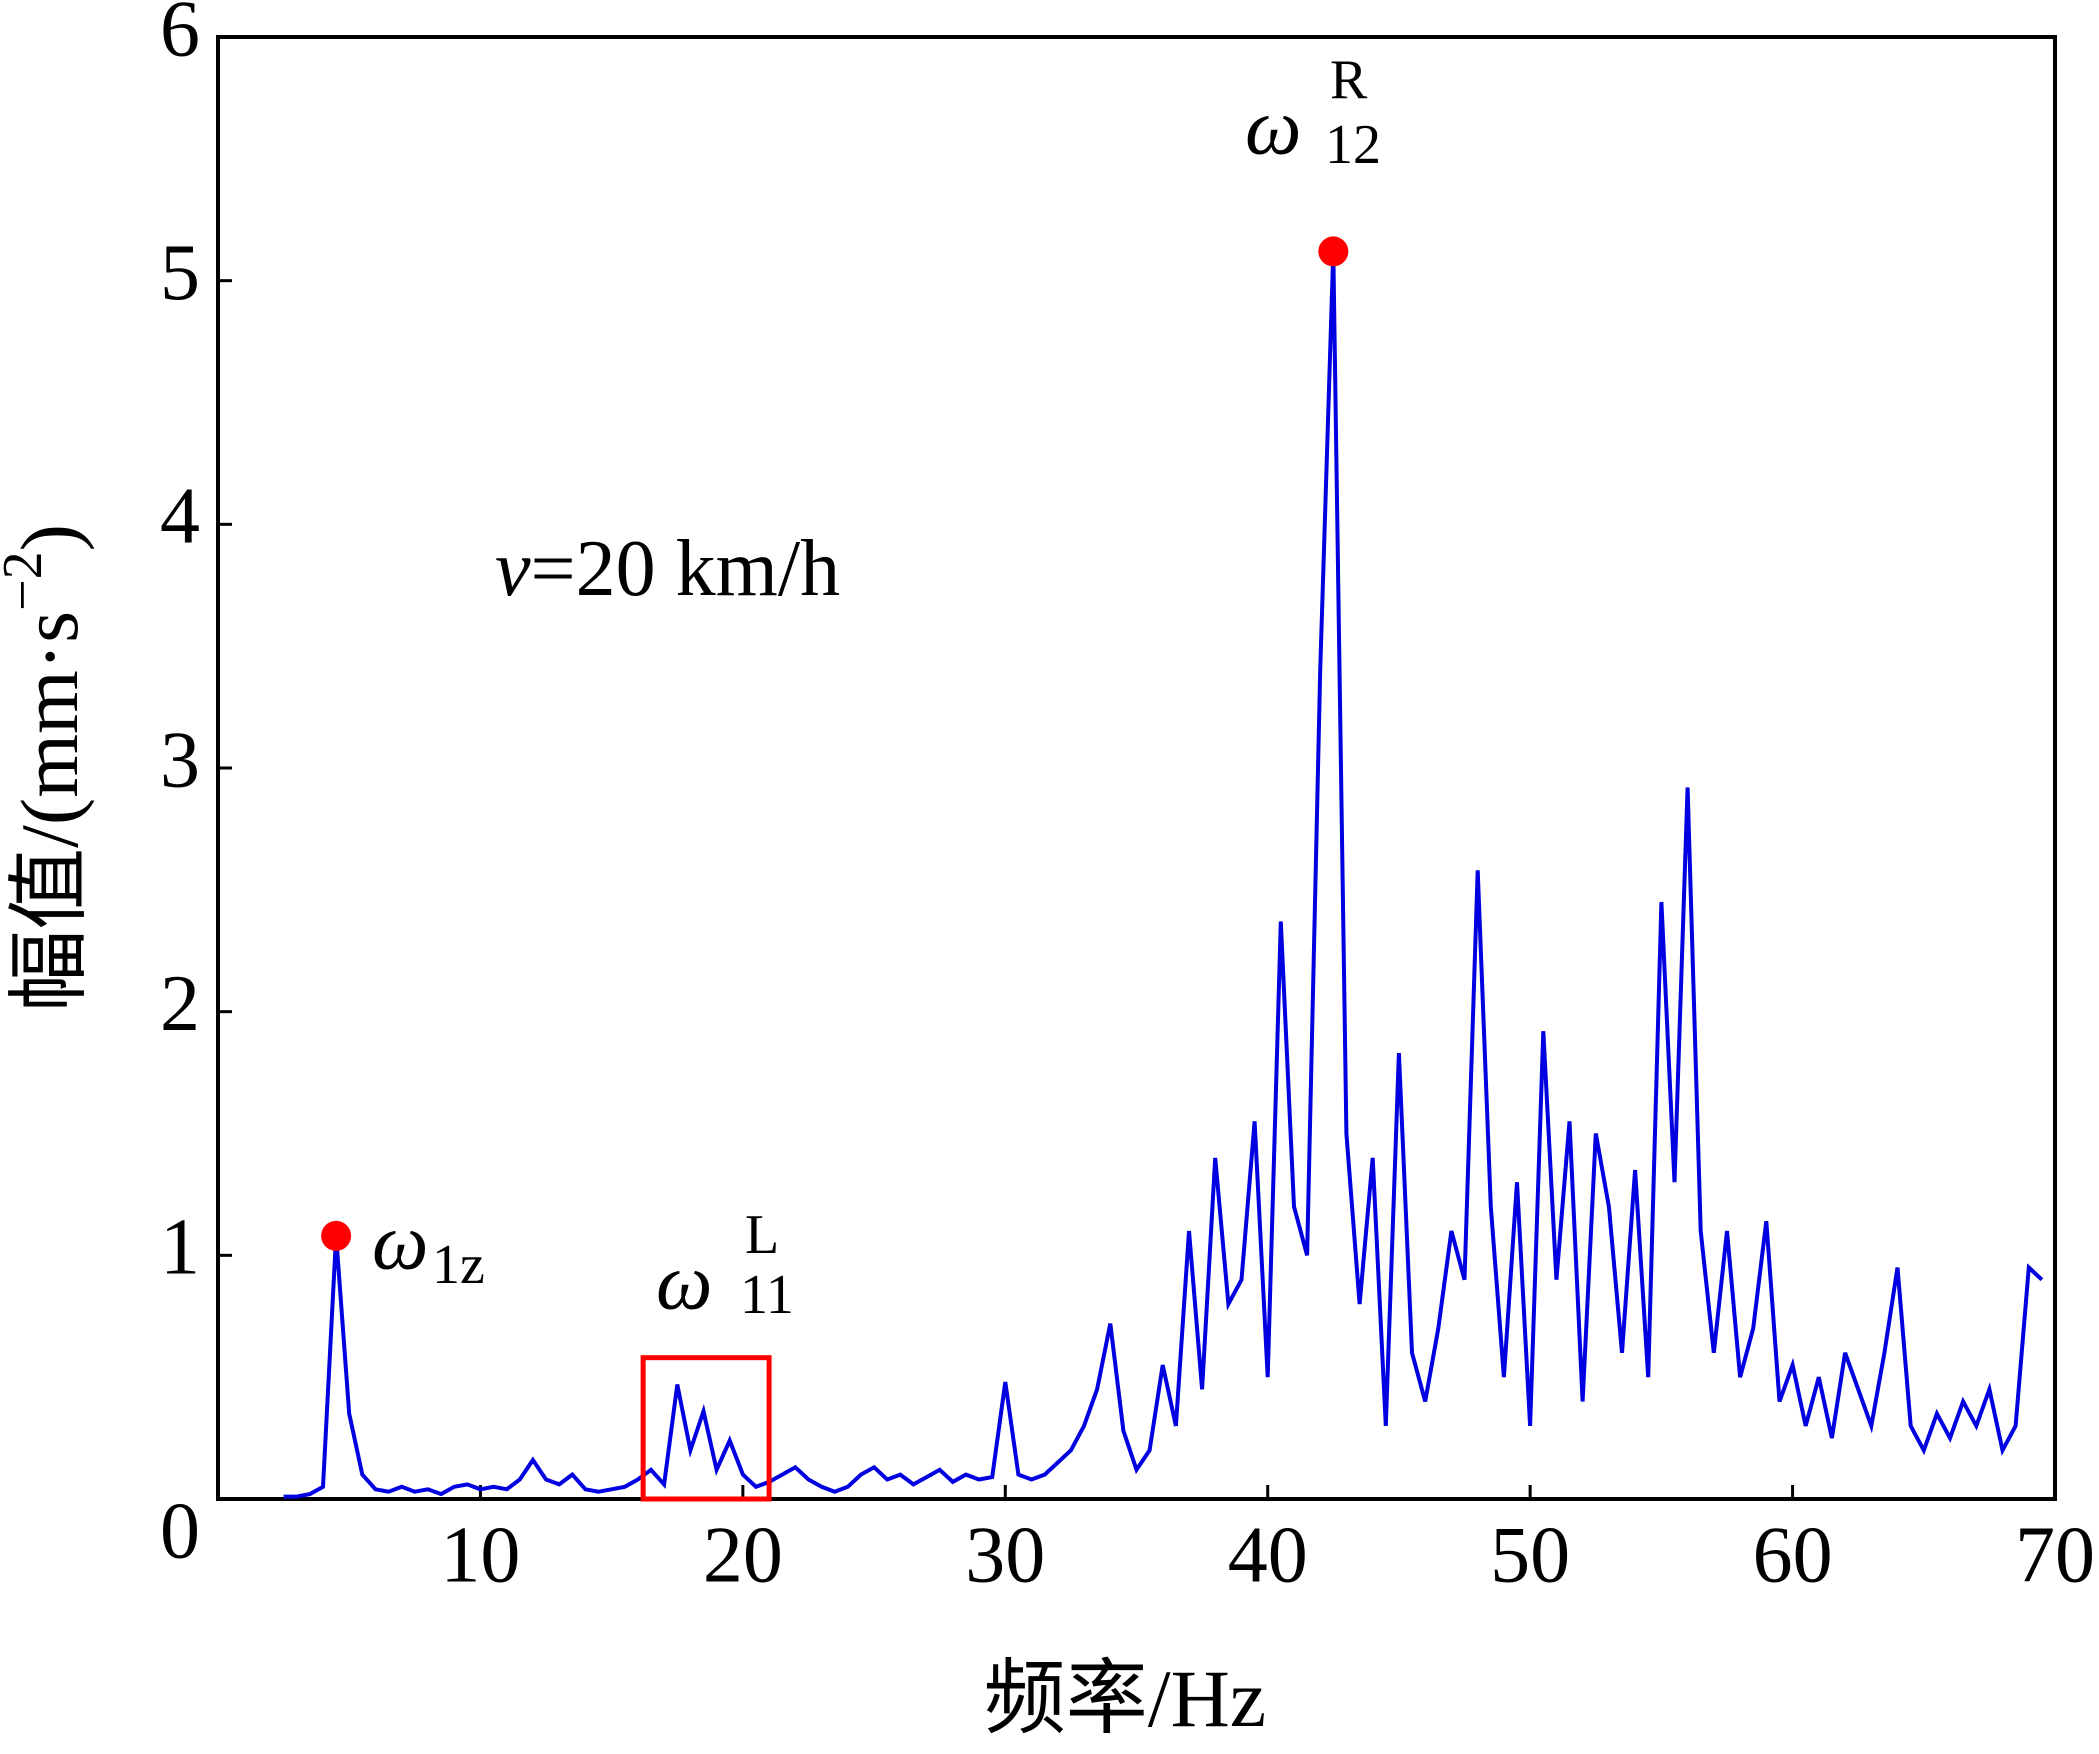 The width and height of the screenshot is (2099, 1754). Describe the element at coordinates (762, 1235) in the screenshot. I see `annotation-sup: L` at that location.